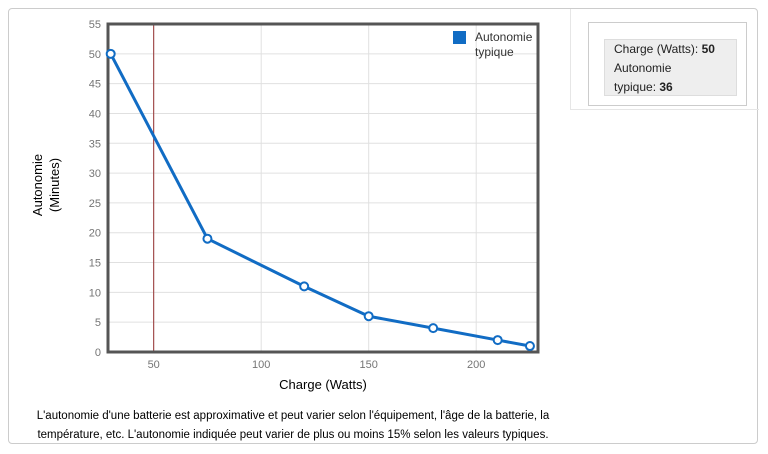  I want to click on tooltip-typique-value: 36, so click(666, 87).